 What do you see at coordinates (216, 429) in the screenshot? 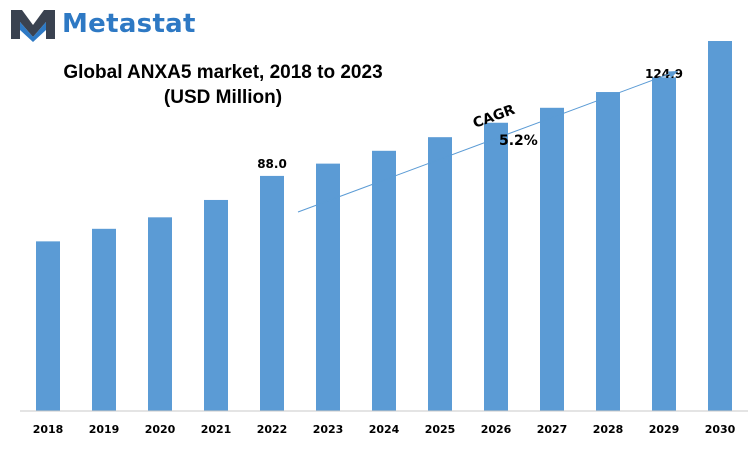
I see `x-tick-2021: 2021` at bounding box center [216, 429].